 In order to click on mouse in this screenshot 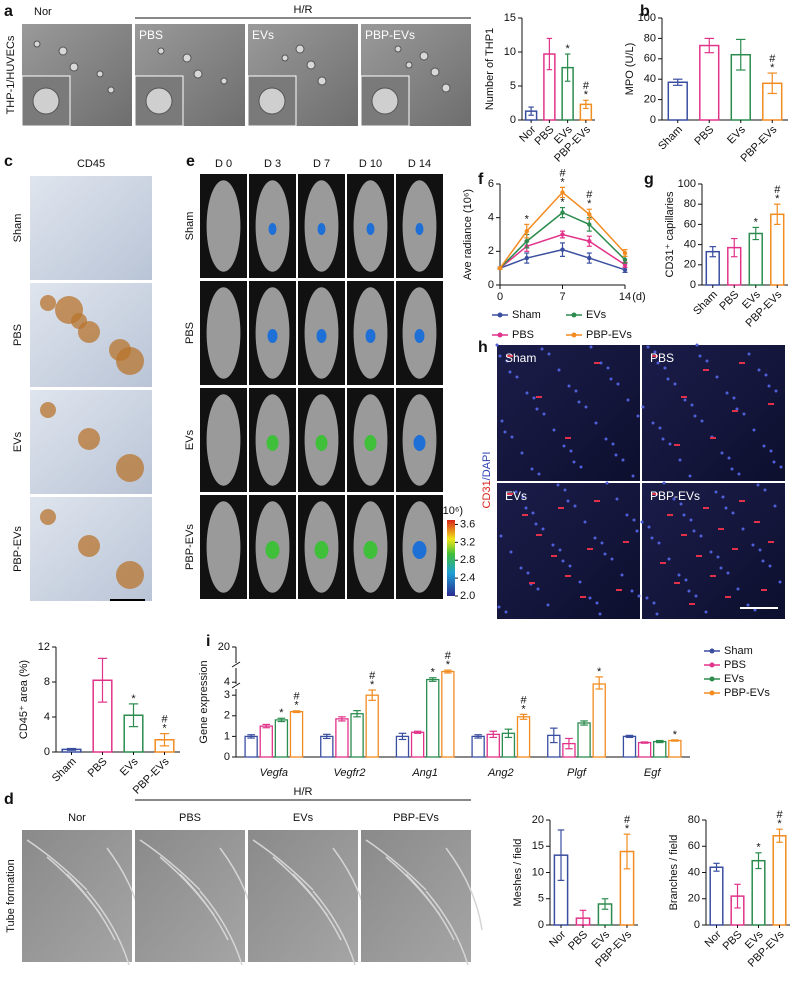, I will do `click(223, 547)`.